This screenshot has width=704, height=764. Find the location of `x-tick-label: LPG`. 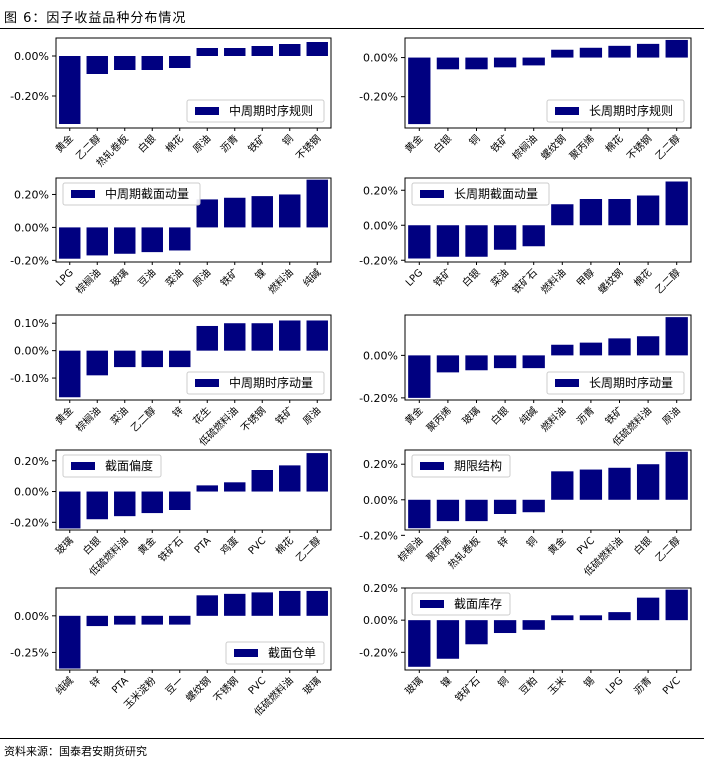

x-tick-label: LPG is located at coordinates (614, 685).